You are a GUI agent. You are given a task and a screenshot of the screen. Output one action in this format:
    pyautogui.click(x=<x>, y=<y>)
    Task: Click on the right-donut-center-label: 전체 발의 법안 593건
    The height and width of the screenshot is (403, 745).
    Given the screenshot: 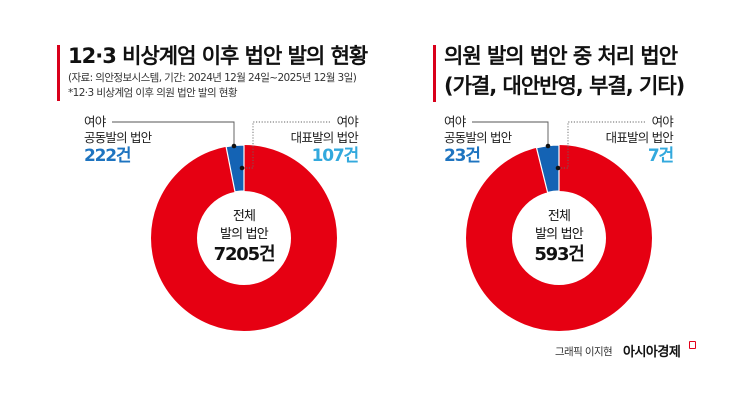 What is the action you would take?
    pyautogui.click(x=559, y=237)
    